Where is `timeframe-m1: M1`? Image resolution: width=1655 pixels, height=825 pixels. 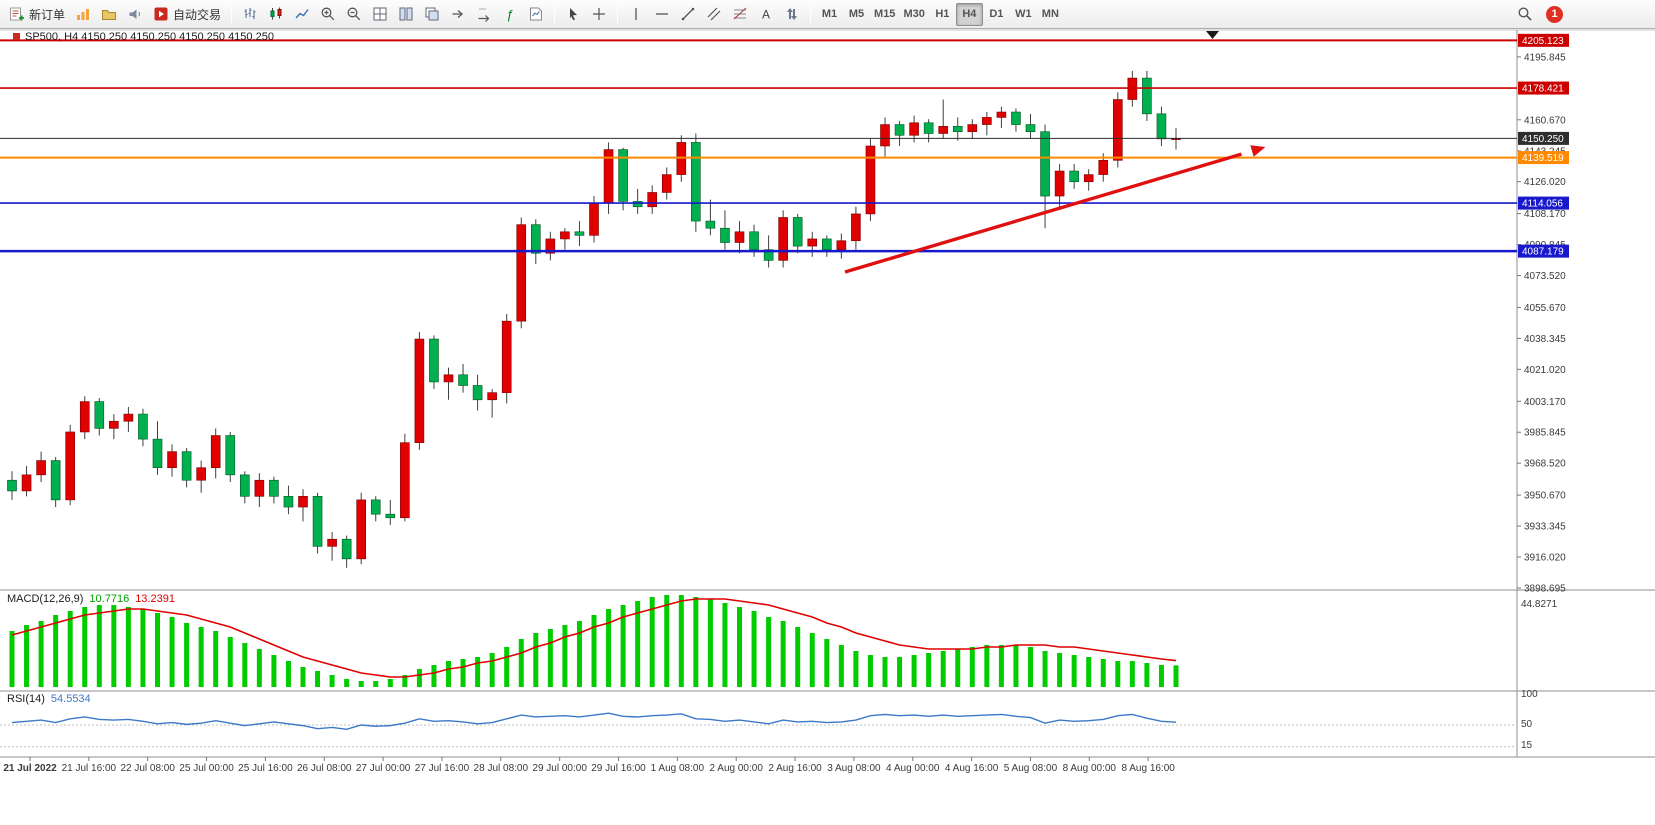
timeframe-m1: M1 is located at coordinates (829, 14).